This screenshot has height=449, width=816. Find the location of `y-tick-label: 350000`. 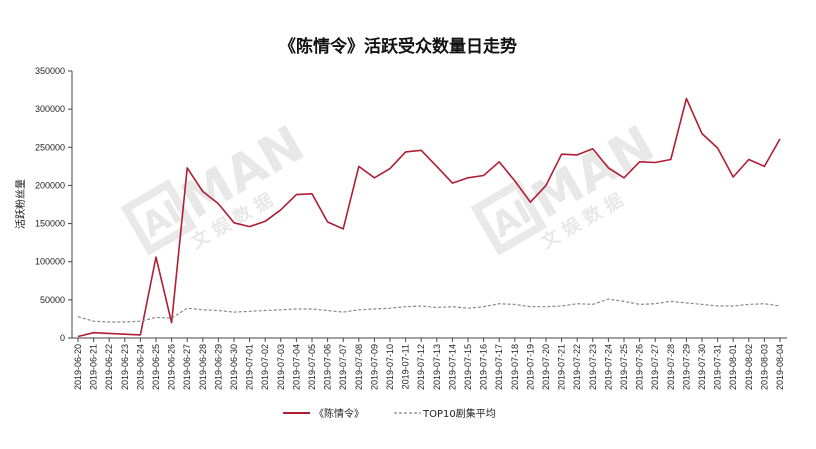

y-tick-label: 350000 is located at coordinates (50, 71).